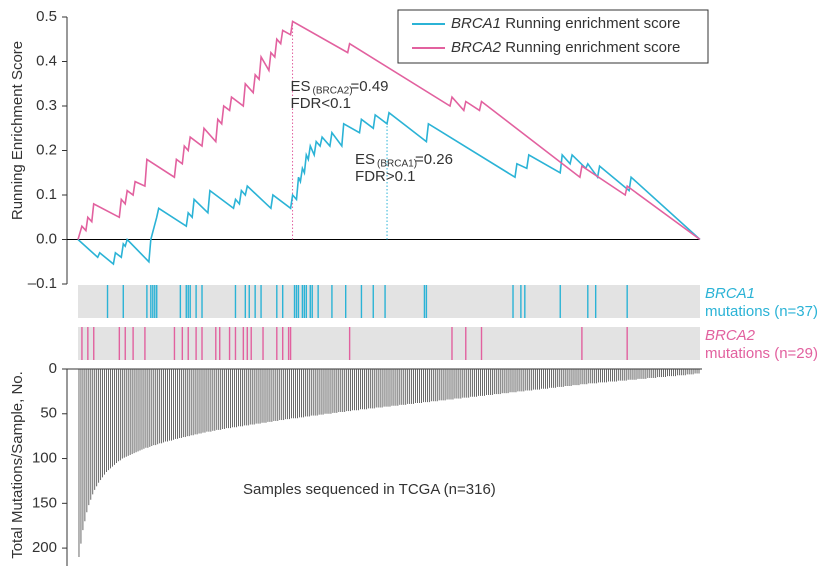  Describe the element at coordinates (48, 413) in the screenshot. I see `y-tick-label: 50` at that location.